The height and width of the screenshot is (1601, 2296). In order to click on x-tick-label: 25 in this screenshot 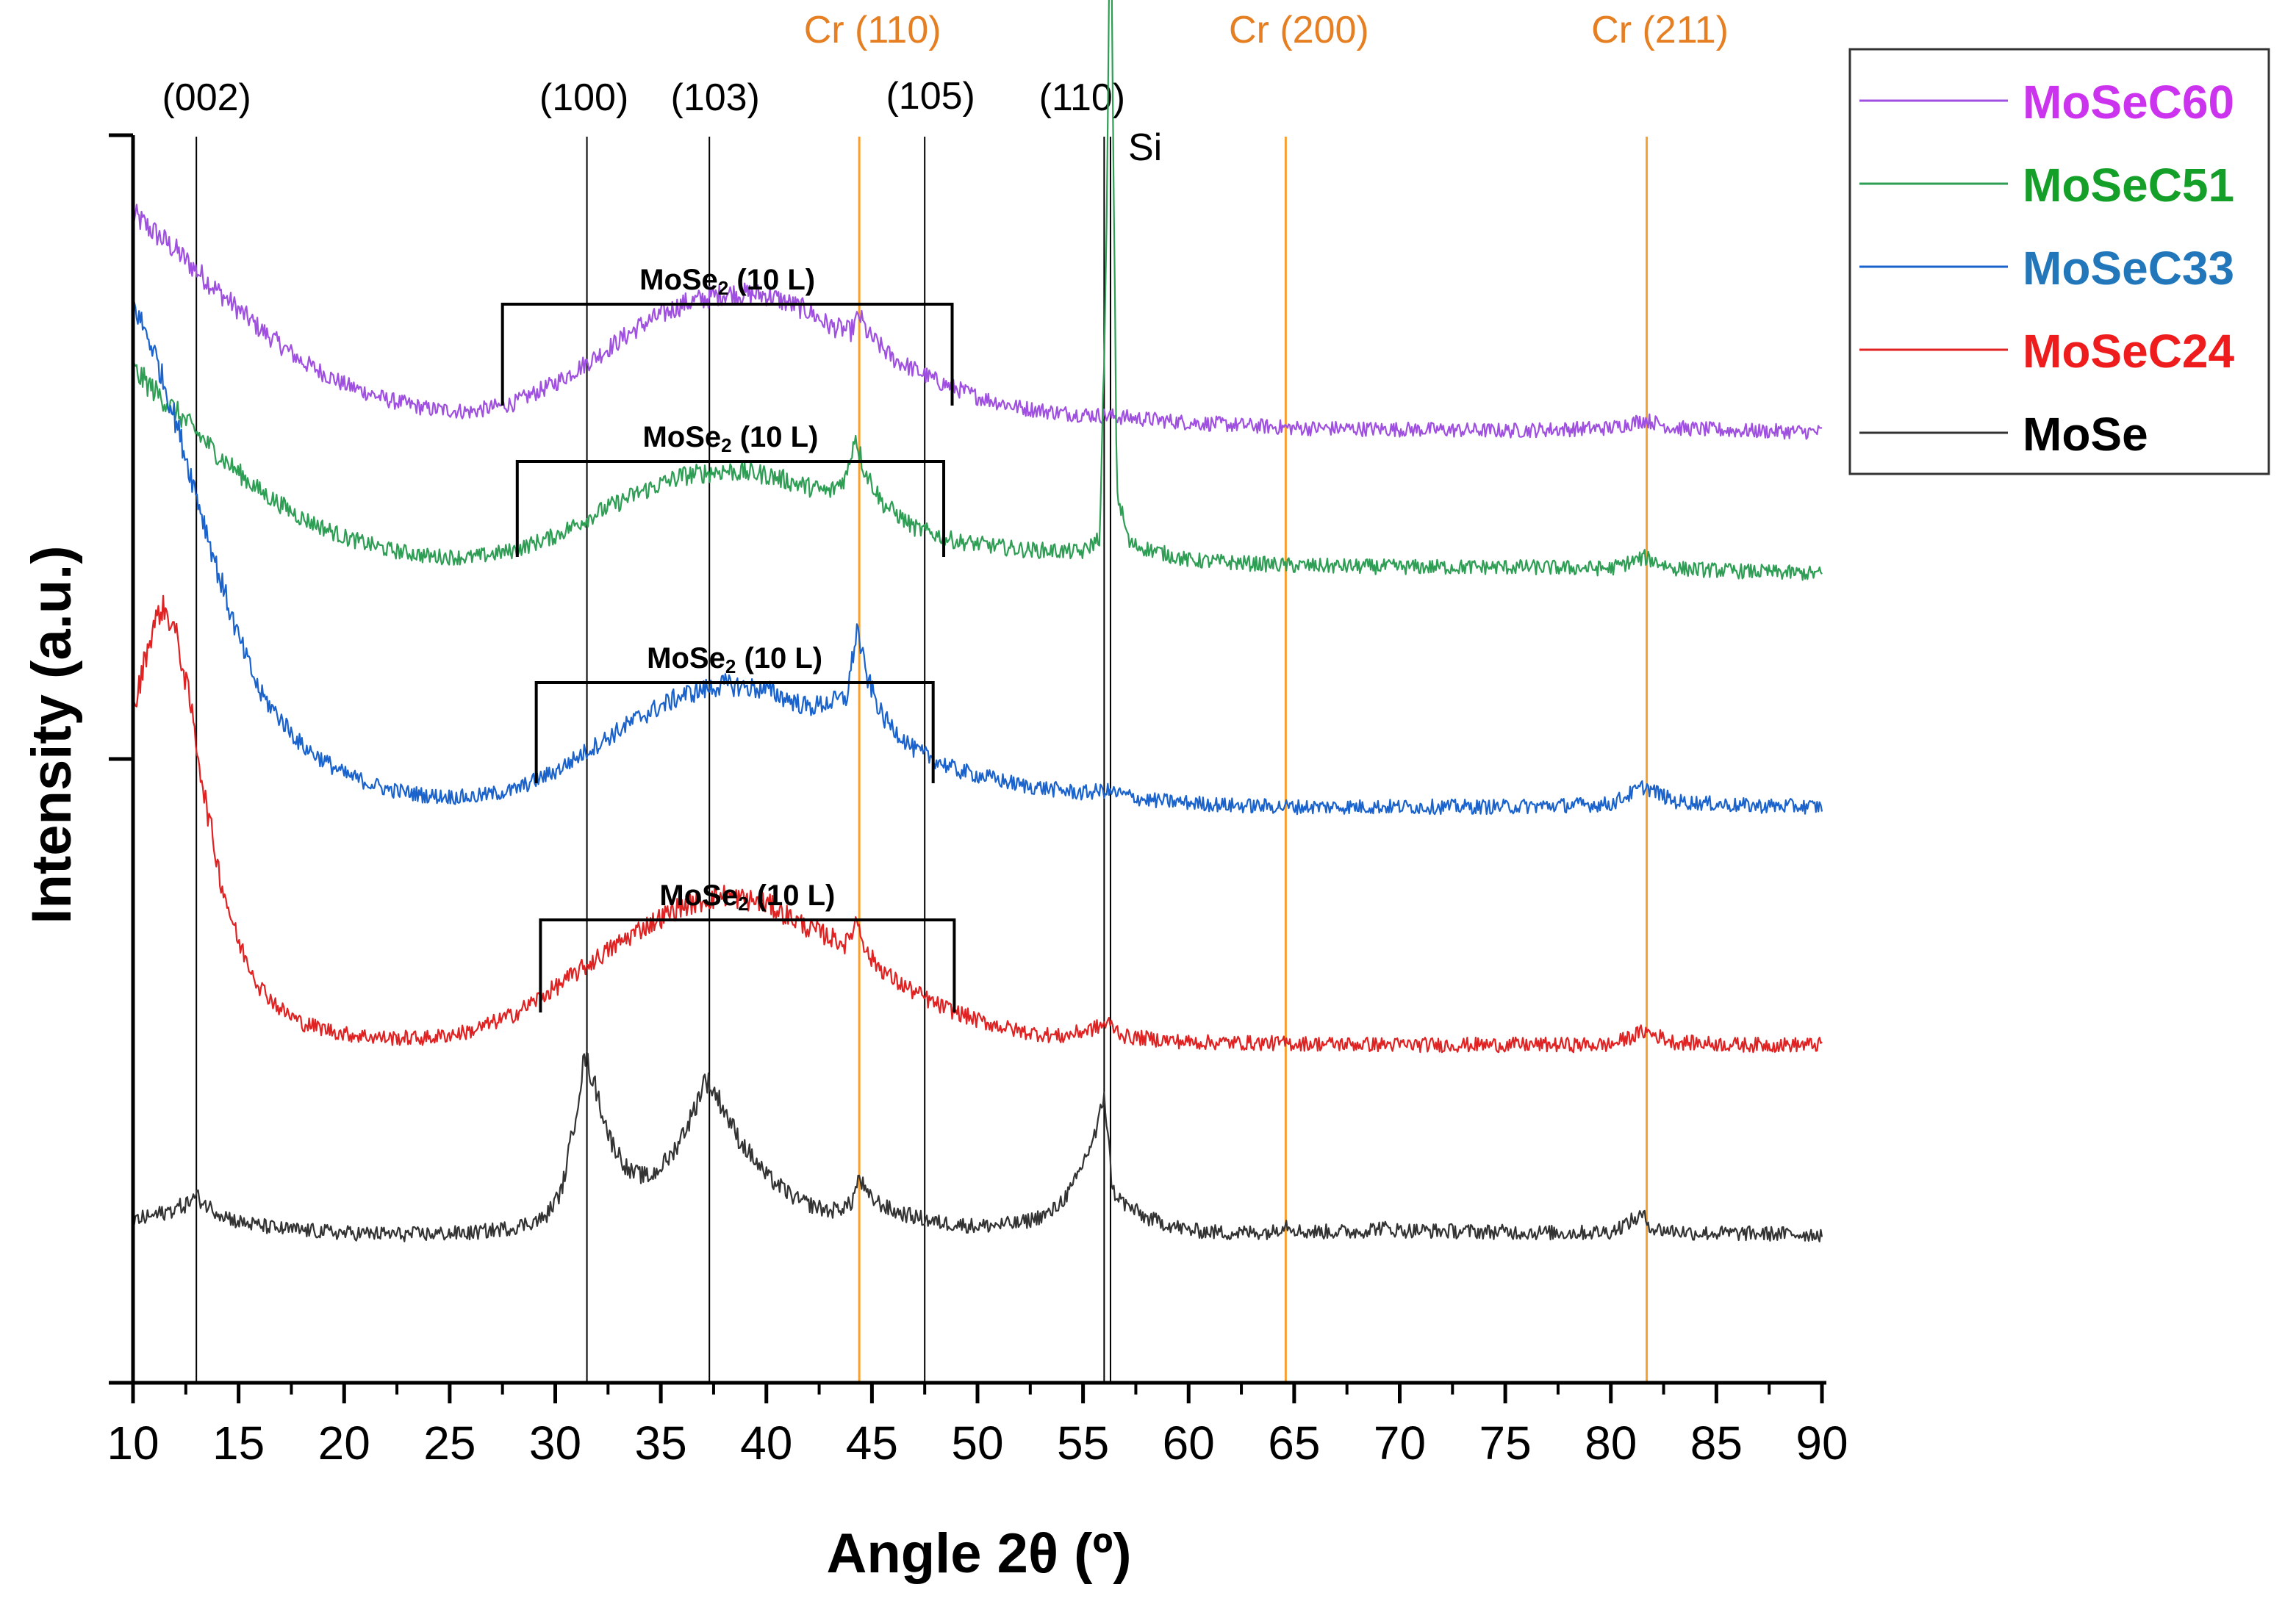, I will do `click(450, 1443)`.